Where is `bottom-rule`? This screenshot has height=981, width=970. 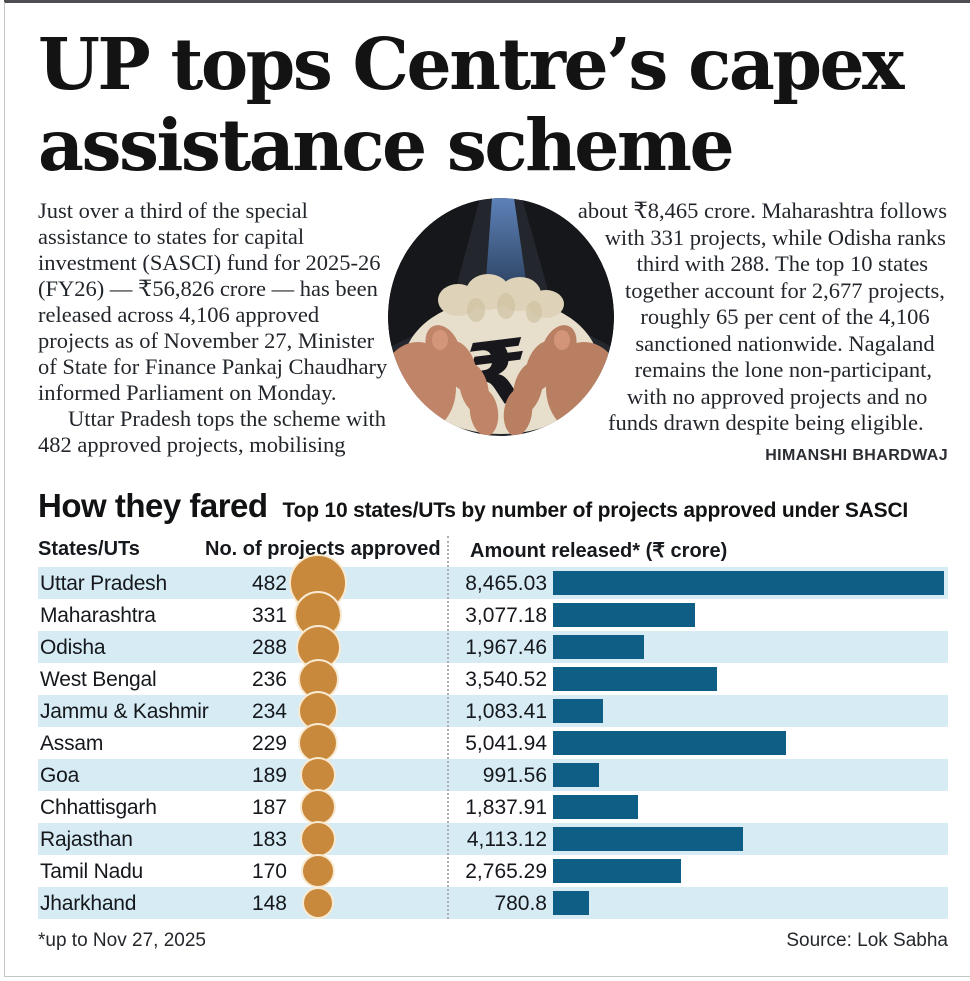
bottom-rule is located at coordinates (487, 976).